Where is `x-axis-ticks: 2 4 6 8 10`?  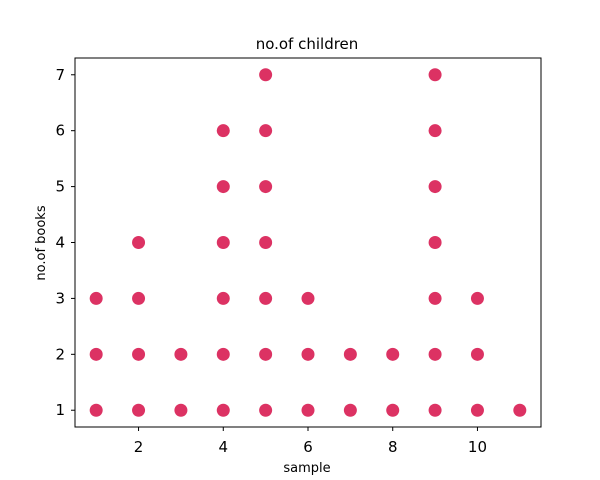 x-axis-ticks: 2 4 6 8 10 is located at coordinates (310, 441).